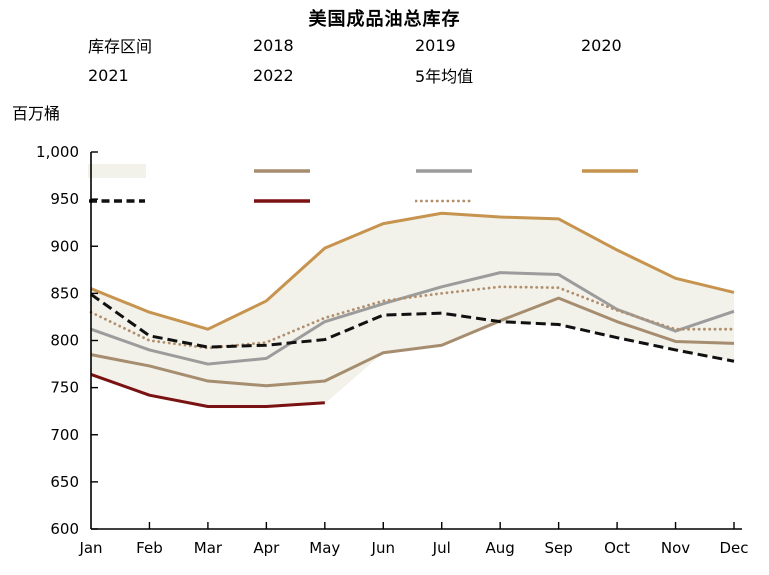 This screenshot has height=575, width=769. Describe the element at coordinates (117, 201) in the screenshot. I see `legend-swatch-2021` at that location.